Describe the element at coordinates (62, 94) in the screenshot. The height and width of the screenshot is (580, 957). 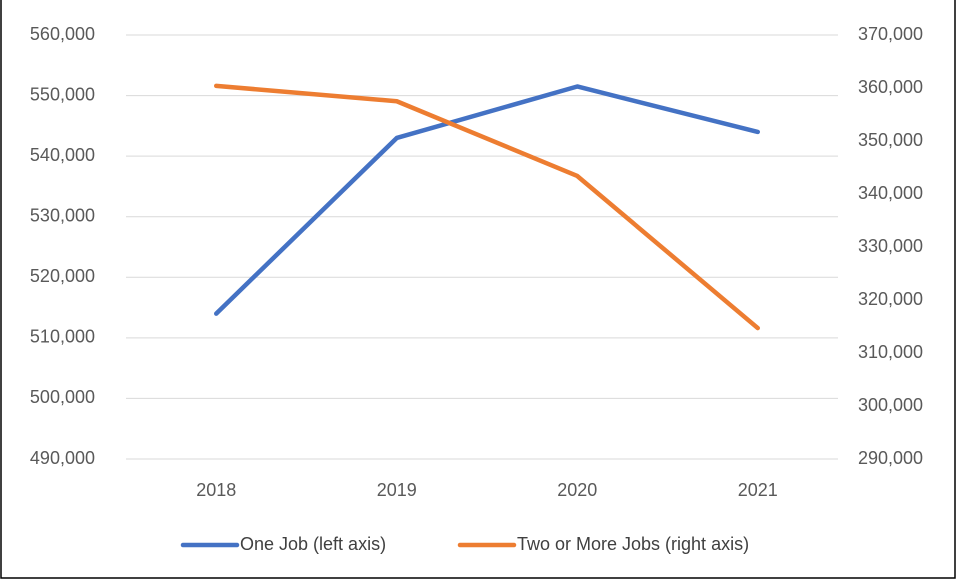
I see `y-tick-label: 550,000` at that location.